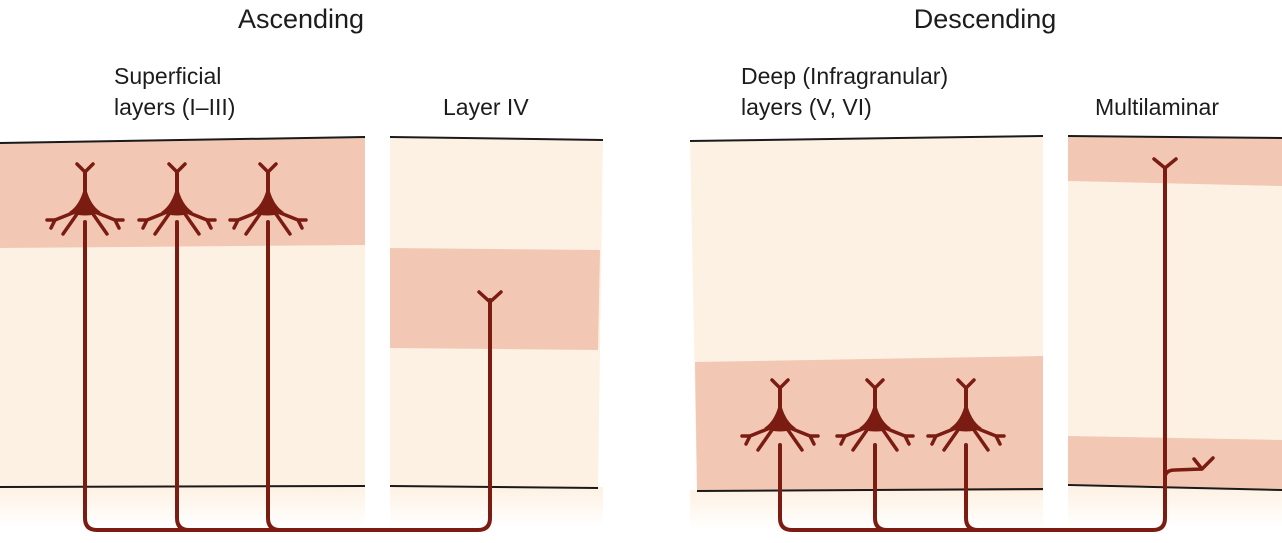 The image size is (1282, 543). I want to click on layer4-panel, so click(496, 331).